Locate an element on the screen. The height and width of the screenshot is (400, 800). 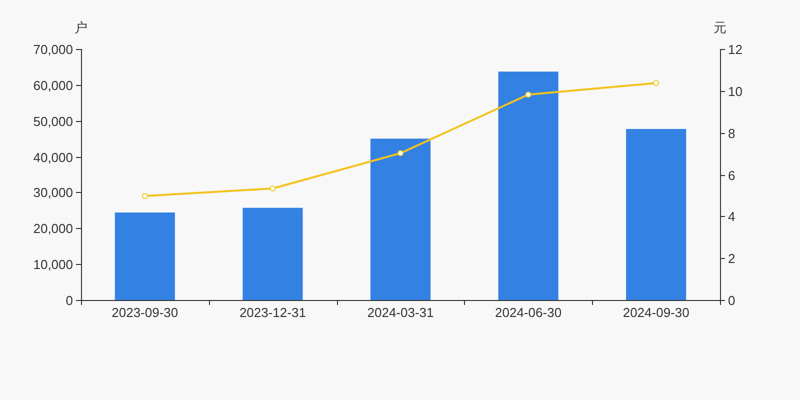
y2-tick-label: 8 is located at coordinates (732, 133).